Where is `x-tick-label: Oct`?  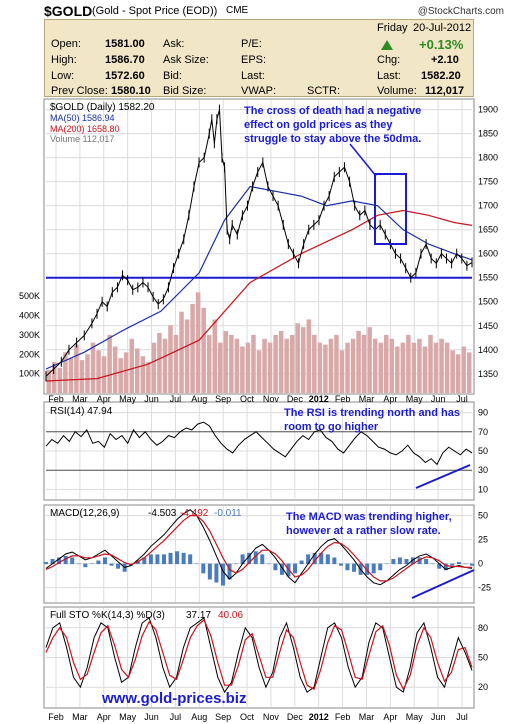 x-tick-label: Oct is located at coordinates (247, 399).